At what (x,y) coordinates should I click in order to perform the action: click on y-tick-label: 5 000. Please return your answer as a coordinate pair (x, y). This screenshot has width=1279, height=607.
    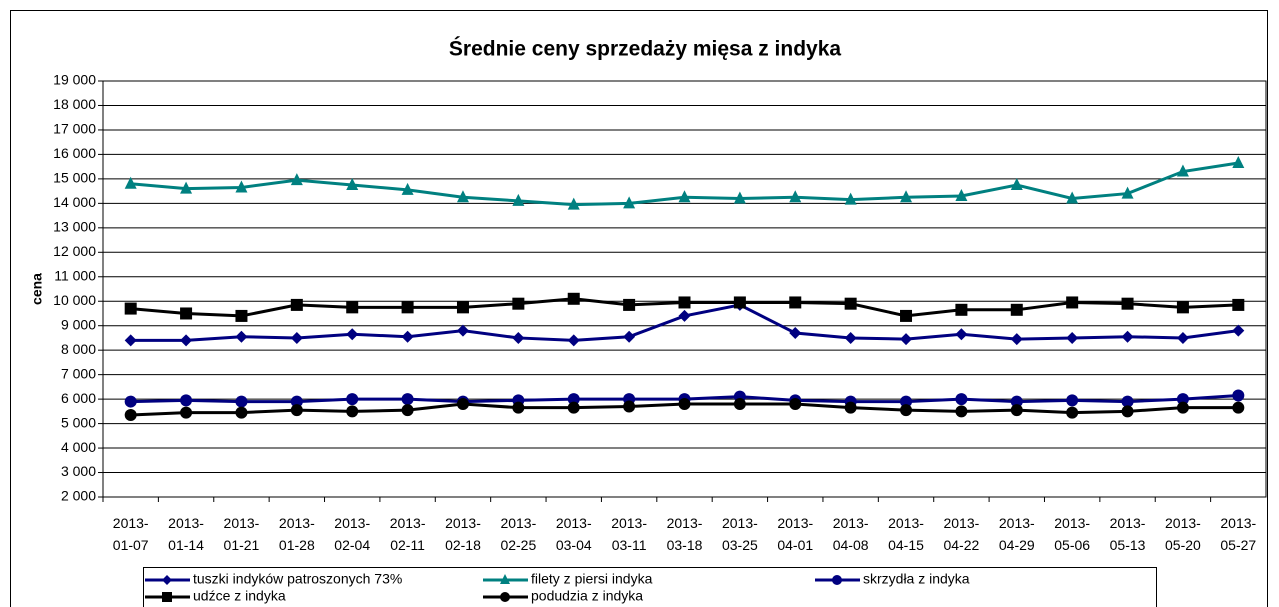
    Looking at the image, I should click on (78, 422).